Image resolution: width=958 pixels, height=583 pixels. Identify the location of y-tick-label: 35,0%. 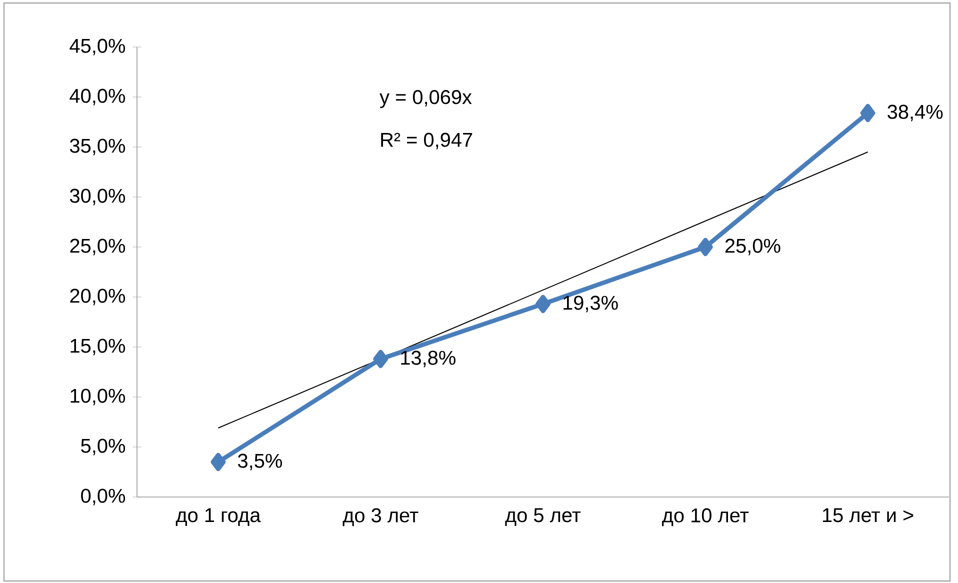
(98, 147).